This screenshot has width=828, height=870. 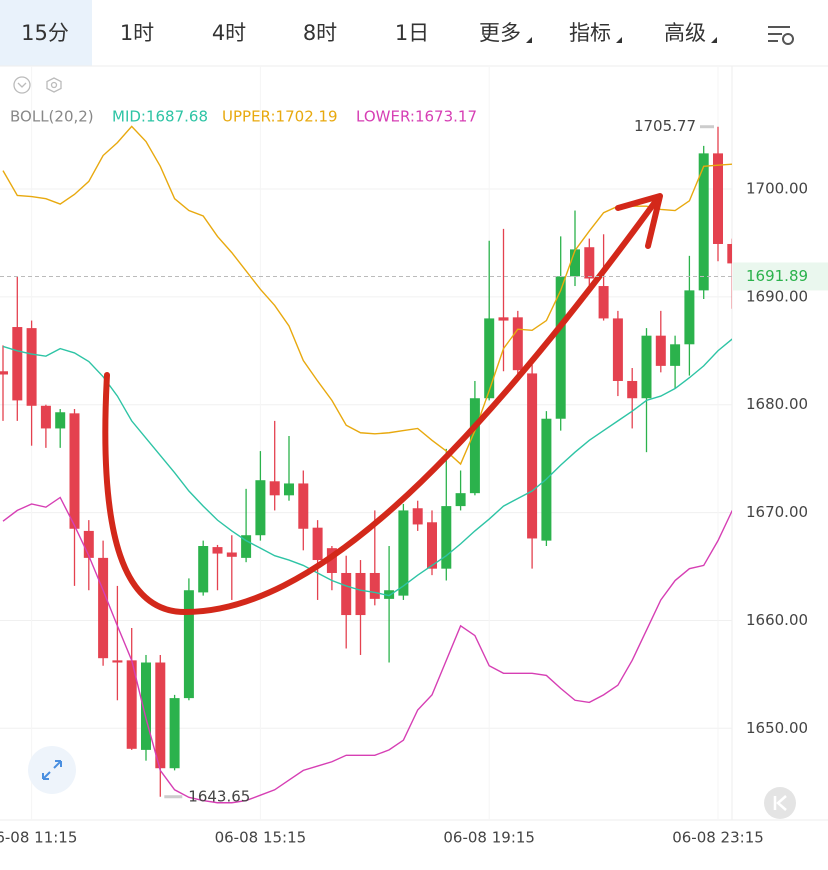 I want to click on tab: 8时, so click(x=320, y=33).